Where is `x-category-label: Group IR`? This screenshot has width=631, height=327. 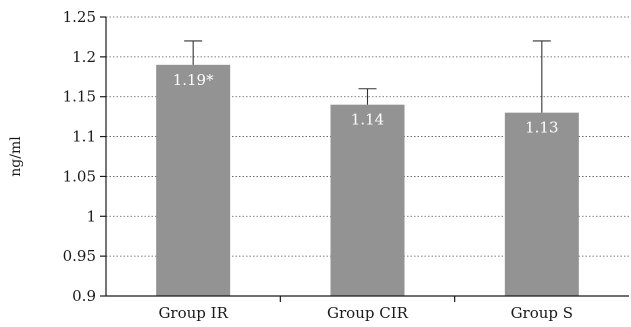 x-category-label: Group IR is located at coordinates (193, 313).